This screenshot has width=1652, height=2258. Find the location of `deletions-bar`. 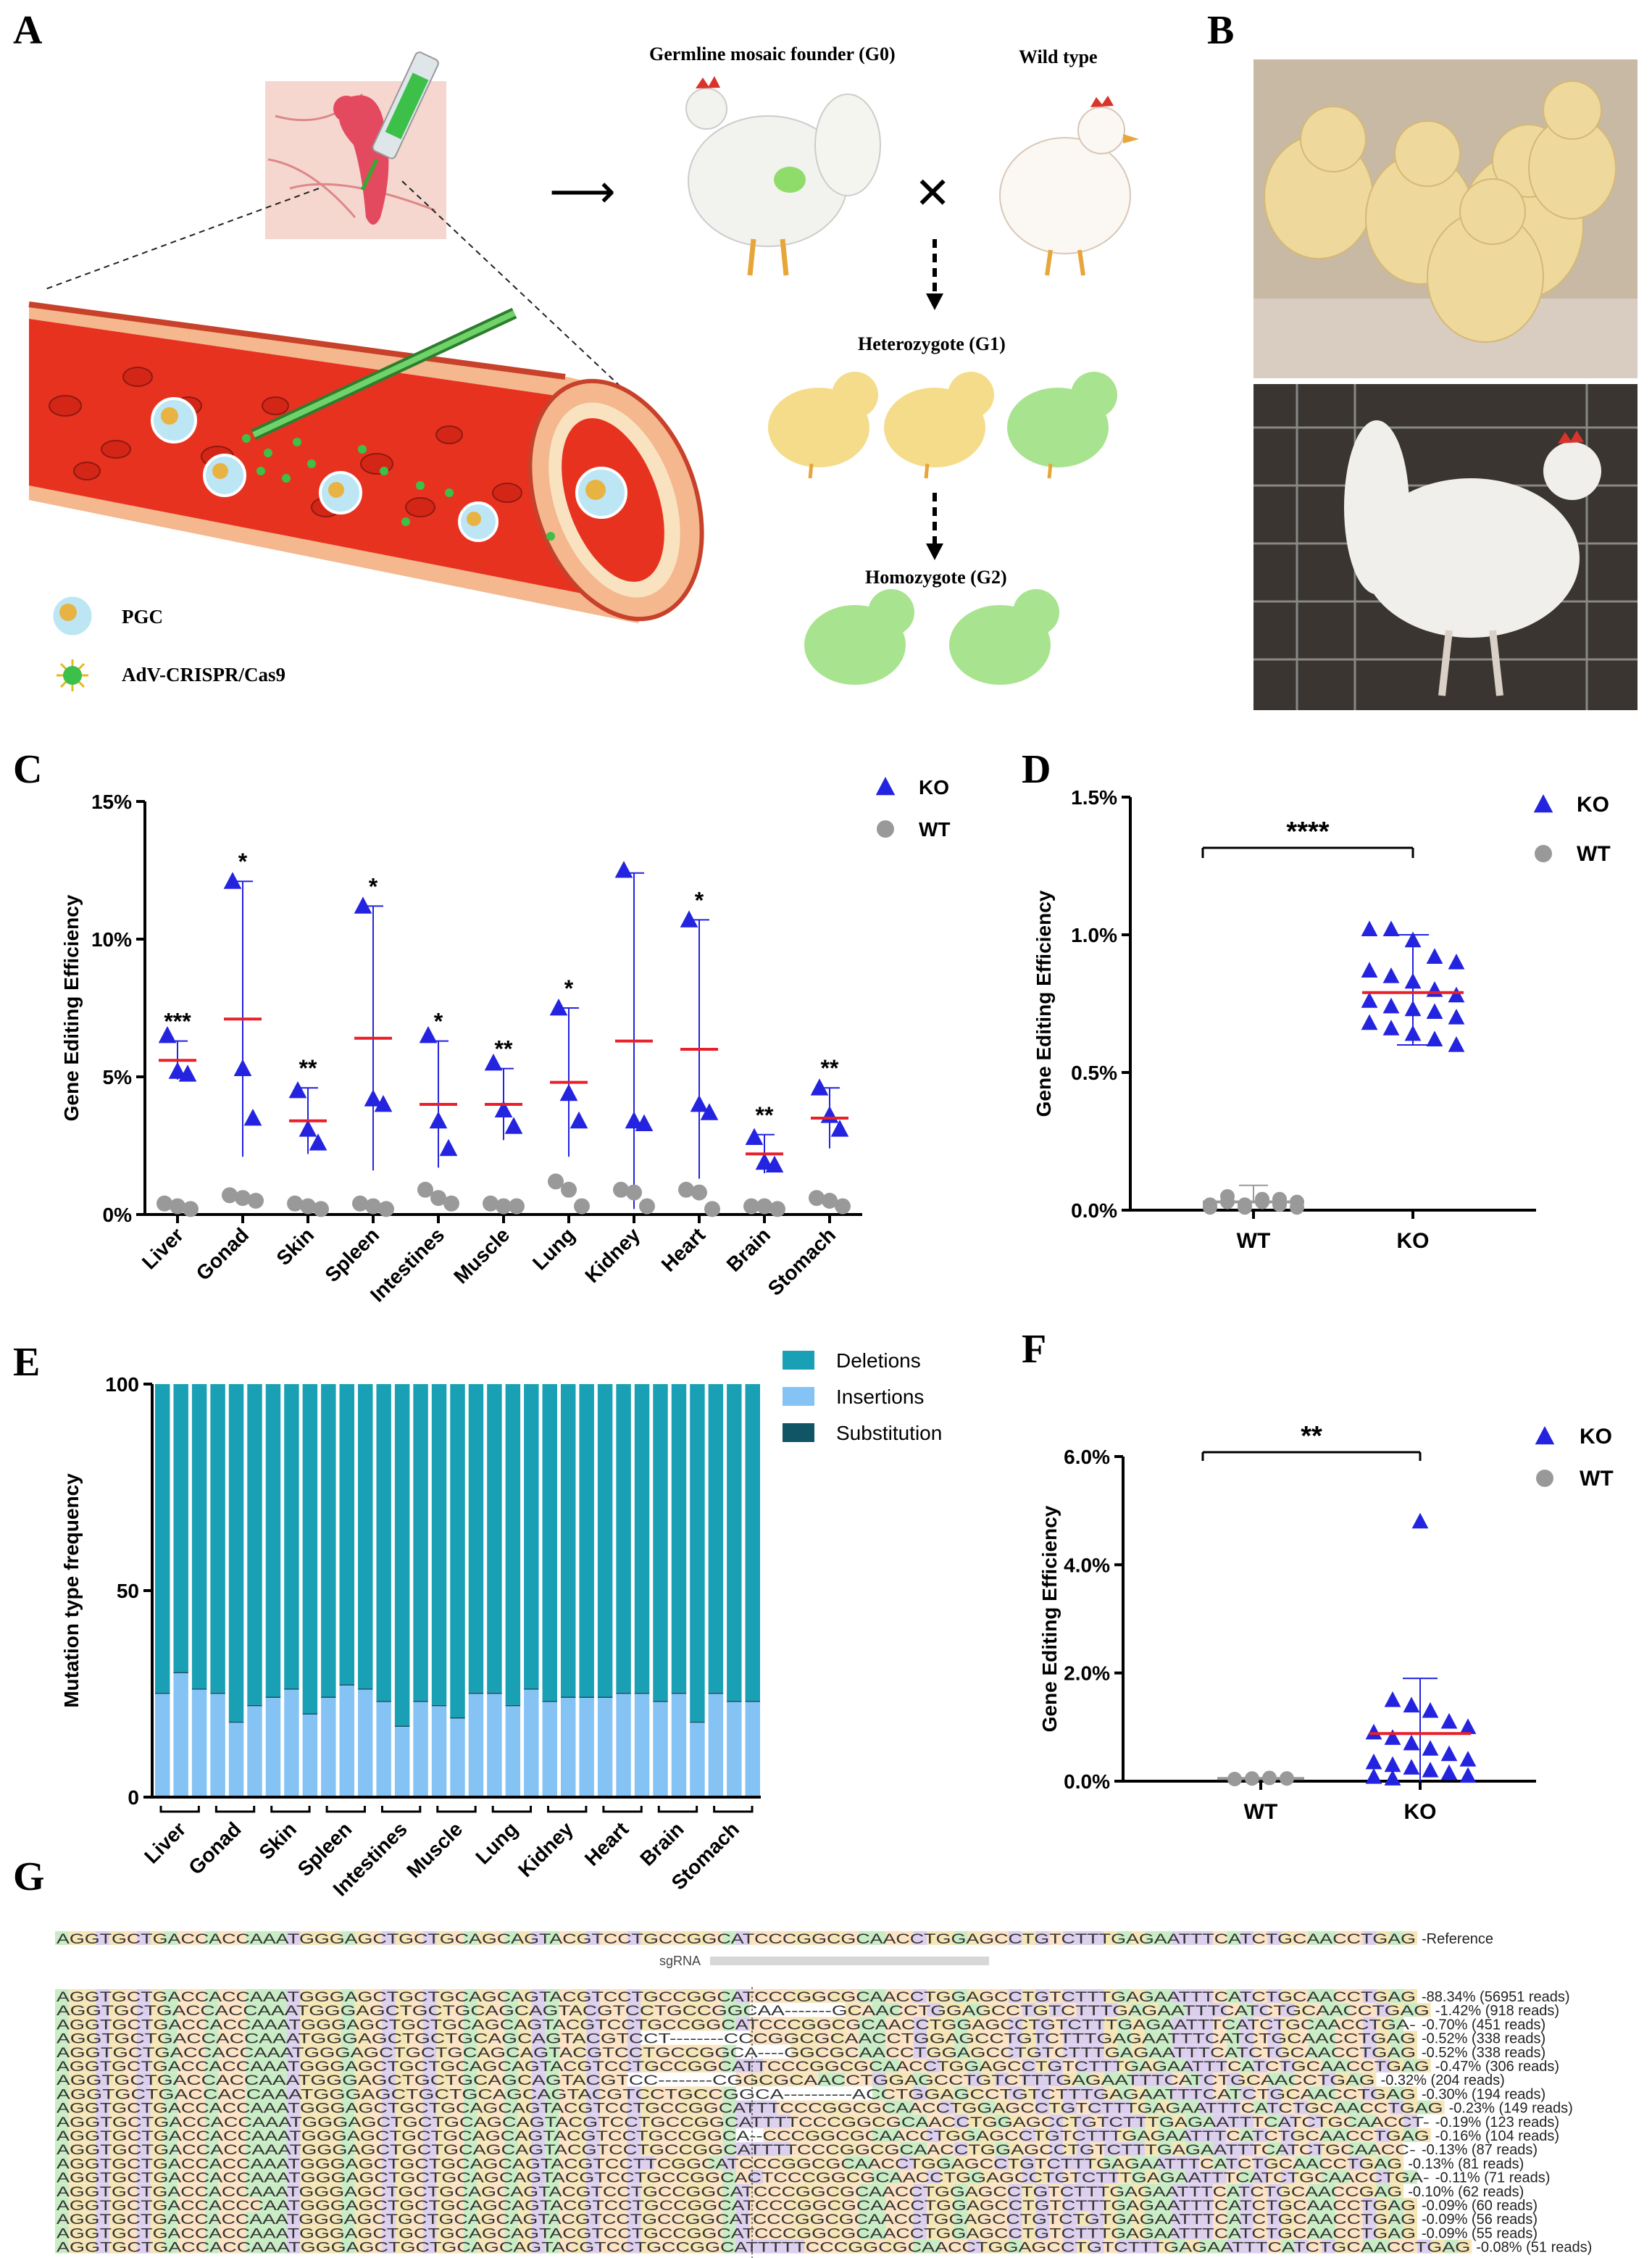

deletions-bar is located at coordinates (623, 1538).